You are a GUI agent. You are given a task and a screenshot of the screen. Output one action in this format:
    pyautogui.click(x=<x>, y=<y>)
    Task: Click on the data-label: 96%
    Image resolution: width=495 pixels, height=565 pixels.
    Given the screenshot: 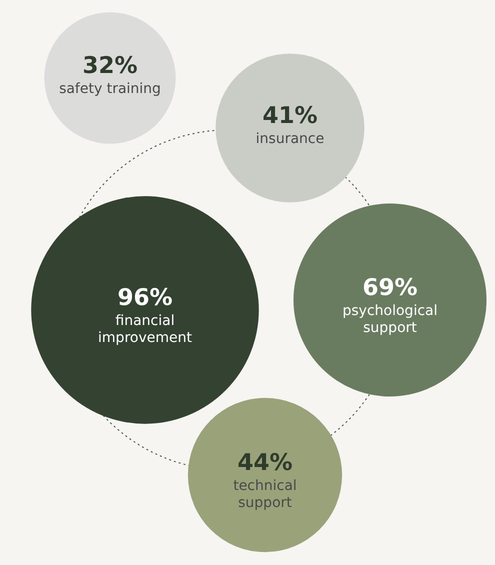 What is the action you would take?
    pyautogui.click(x=145, y=298)
    